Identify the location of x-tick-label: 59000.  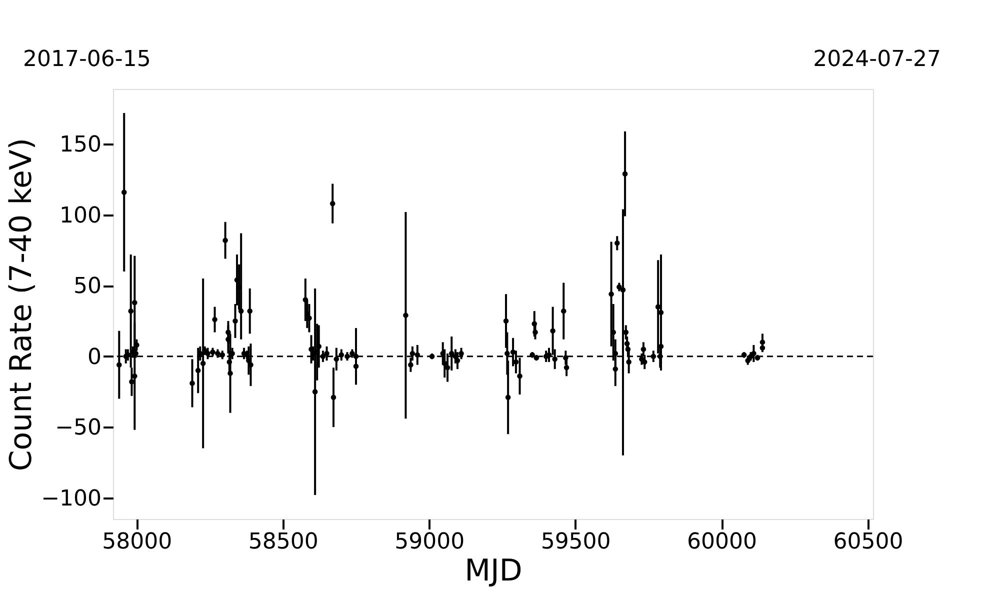
(429, 542).